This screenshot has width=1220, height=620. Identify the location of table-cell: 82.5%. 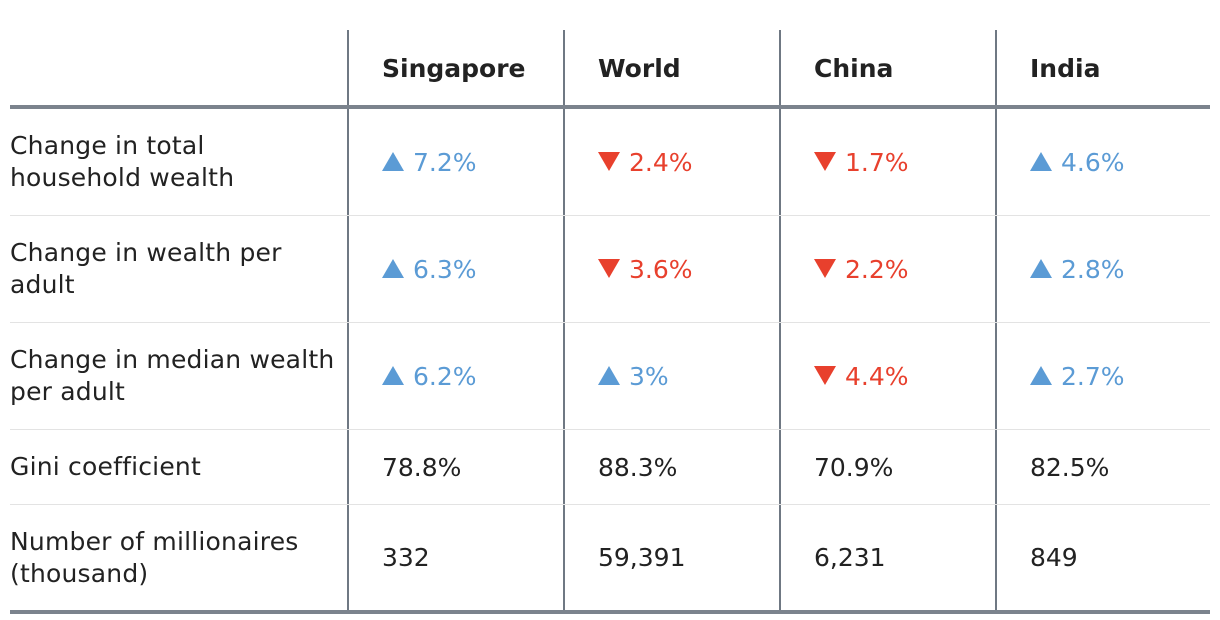
(1102, 467).